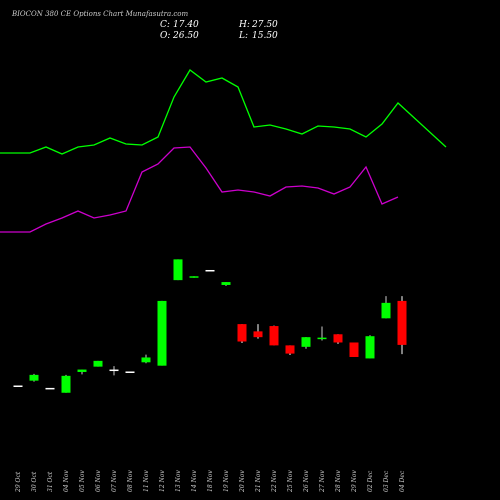 The image size is (500, 500). What do you see at coordinates (146, 481) in the screenshot?
I see `x-tick-label: 11 Nov` at bounding box center [146, 481].